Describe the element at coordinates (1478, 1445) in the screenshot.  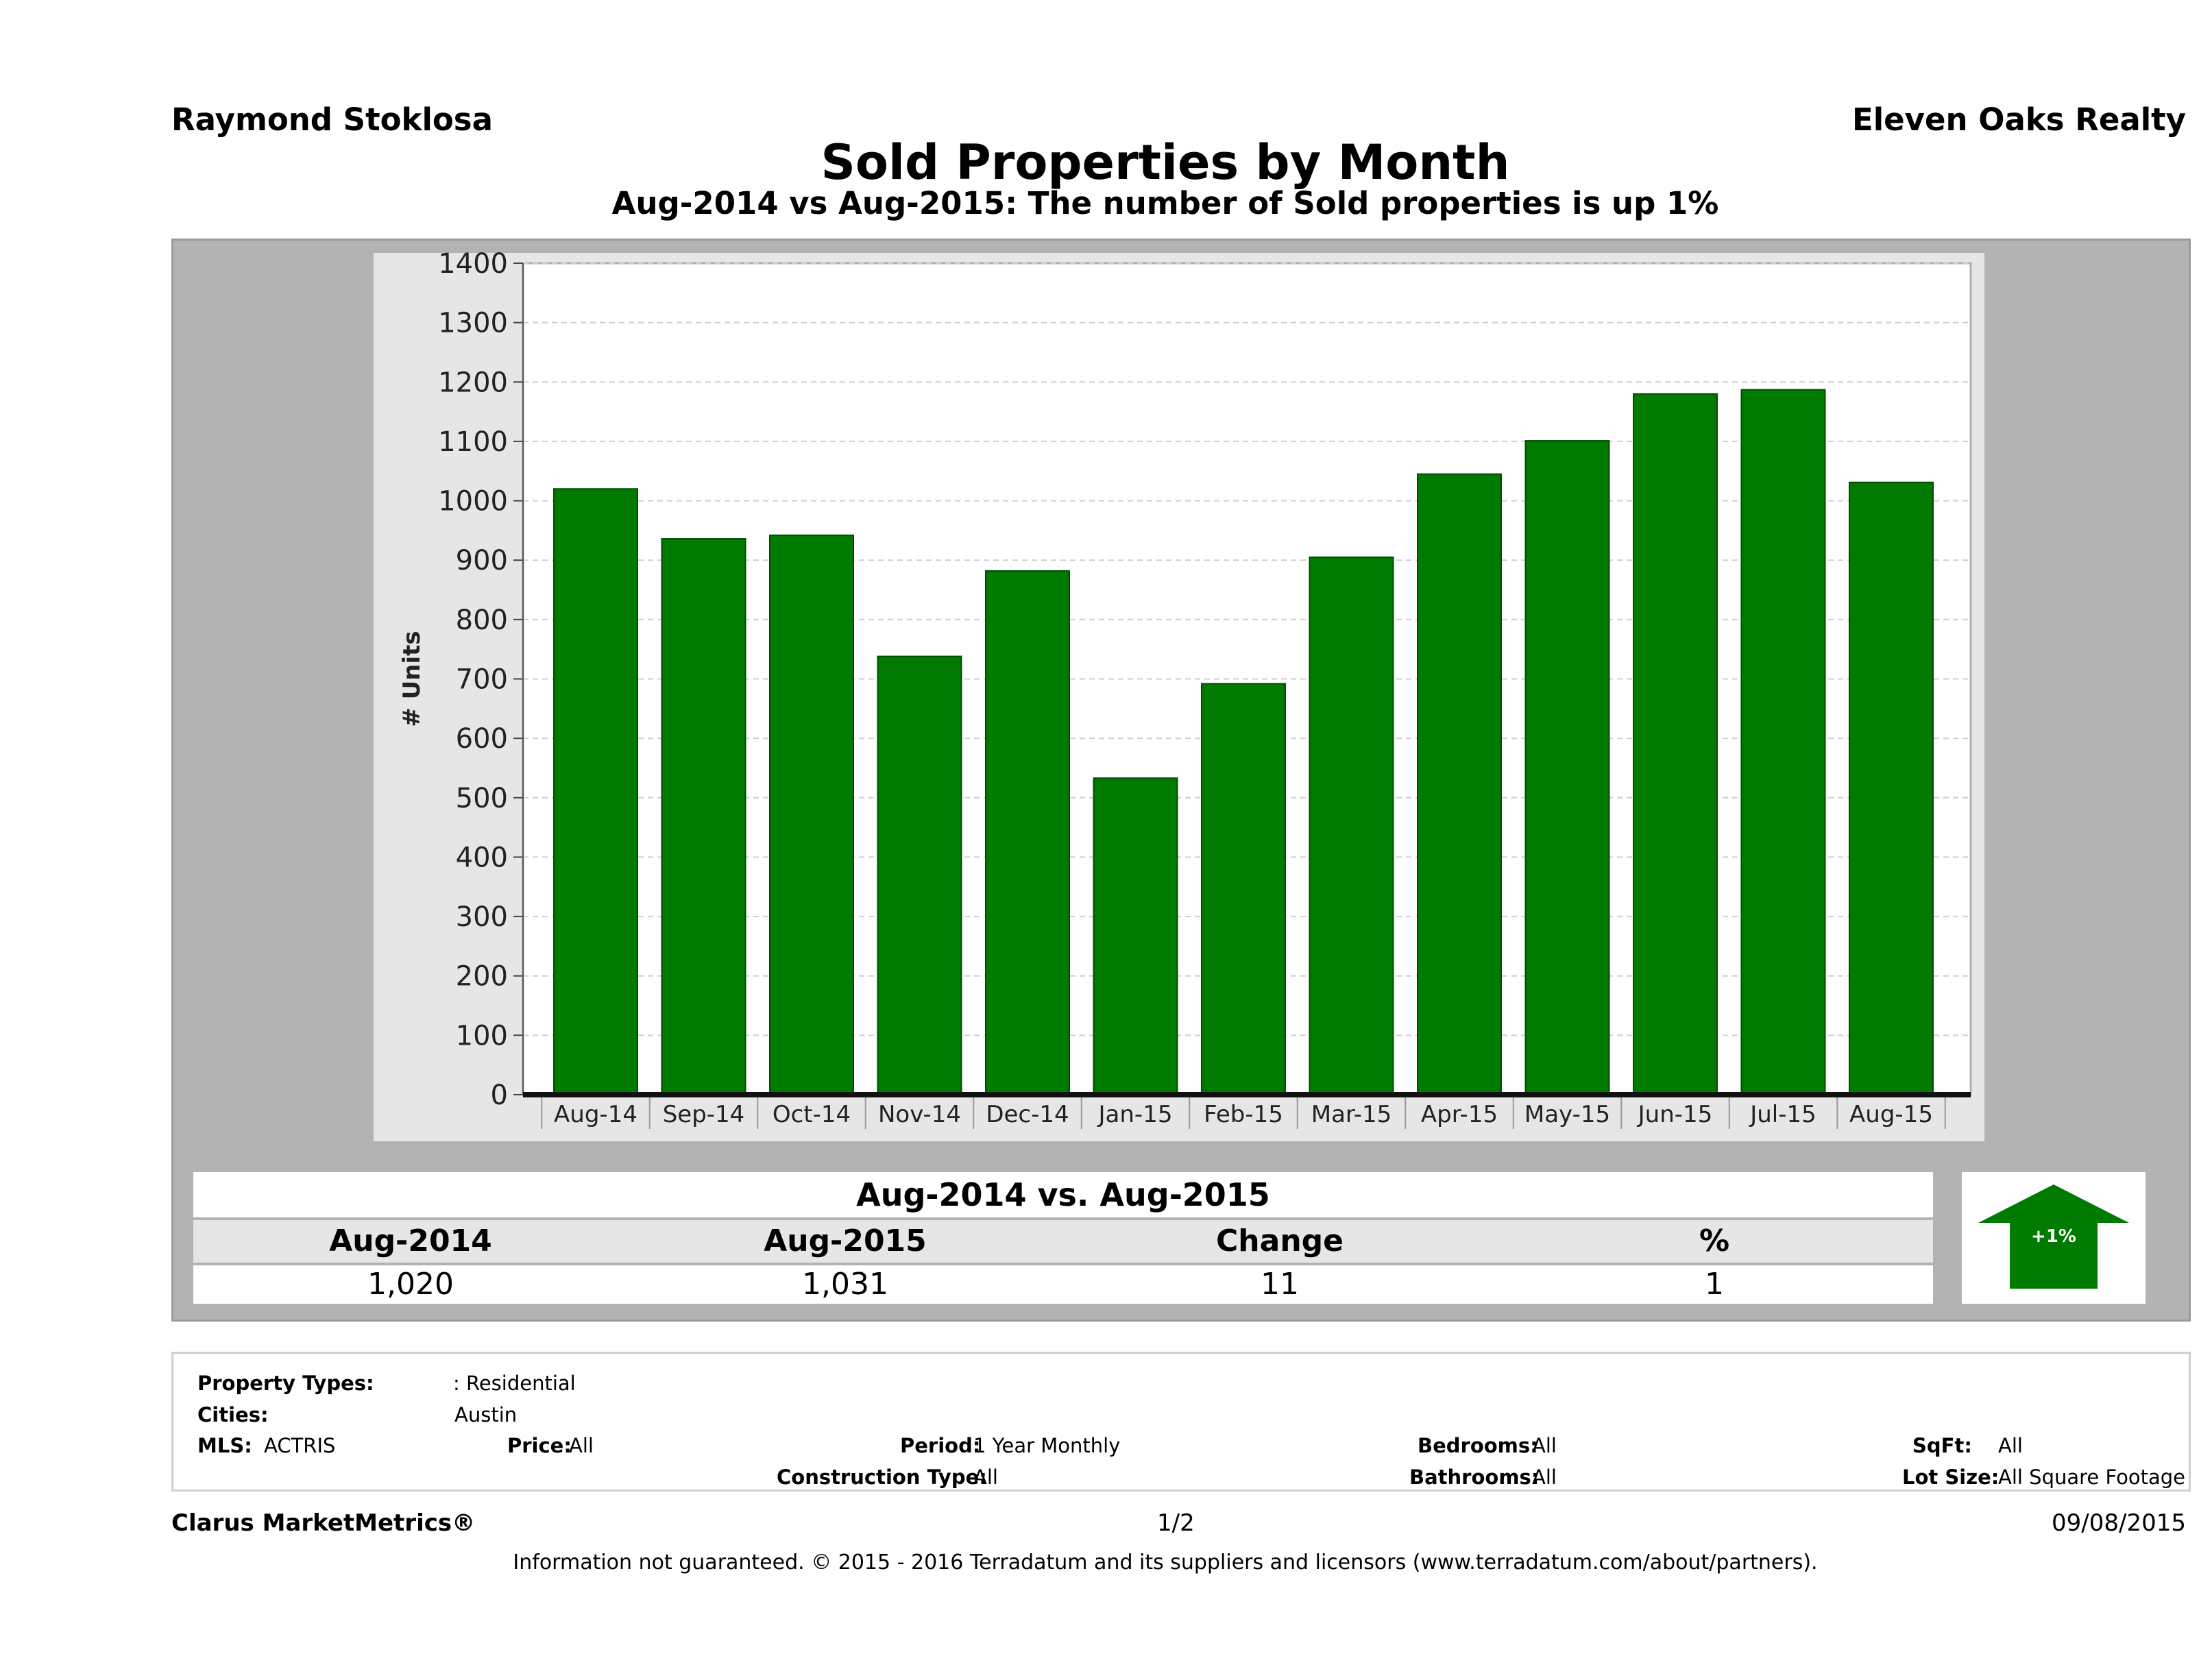
I see `bedrooms-label: Bedrooms:` at that location.